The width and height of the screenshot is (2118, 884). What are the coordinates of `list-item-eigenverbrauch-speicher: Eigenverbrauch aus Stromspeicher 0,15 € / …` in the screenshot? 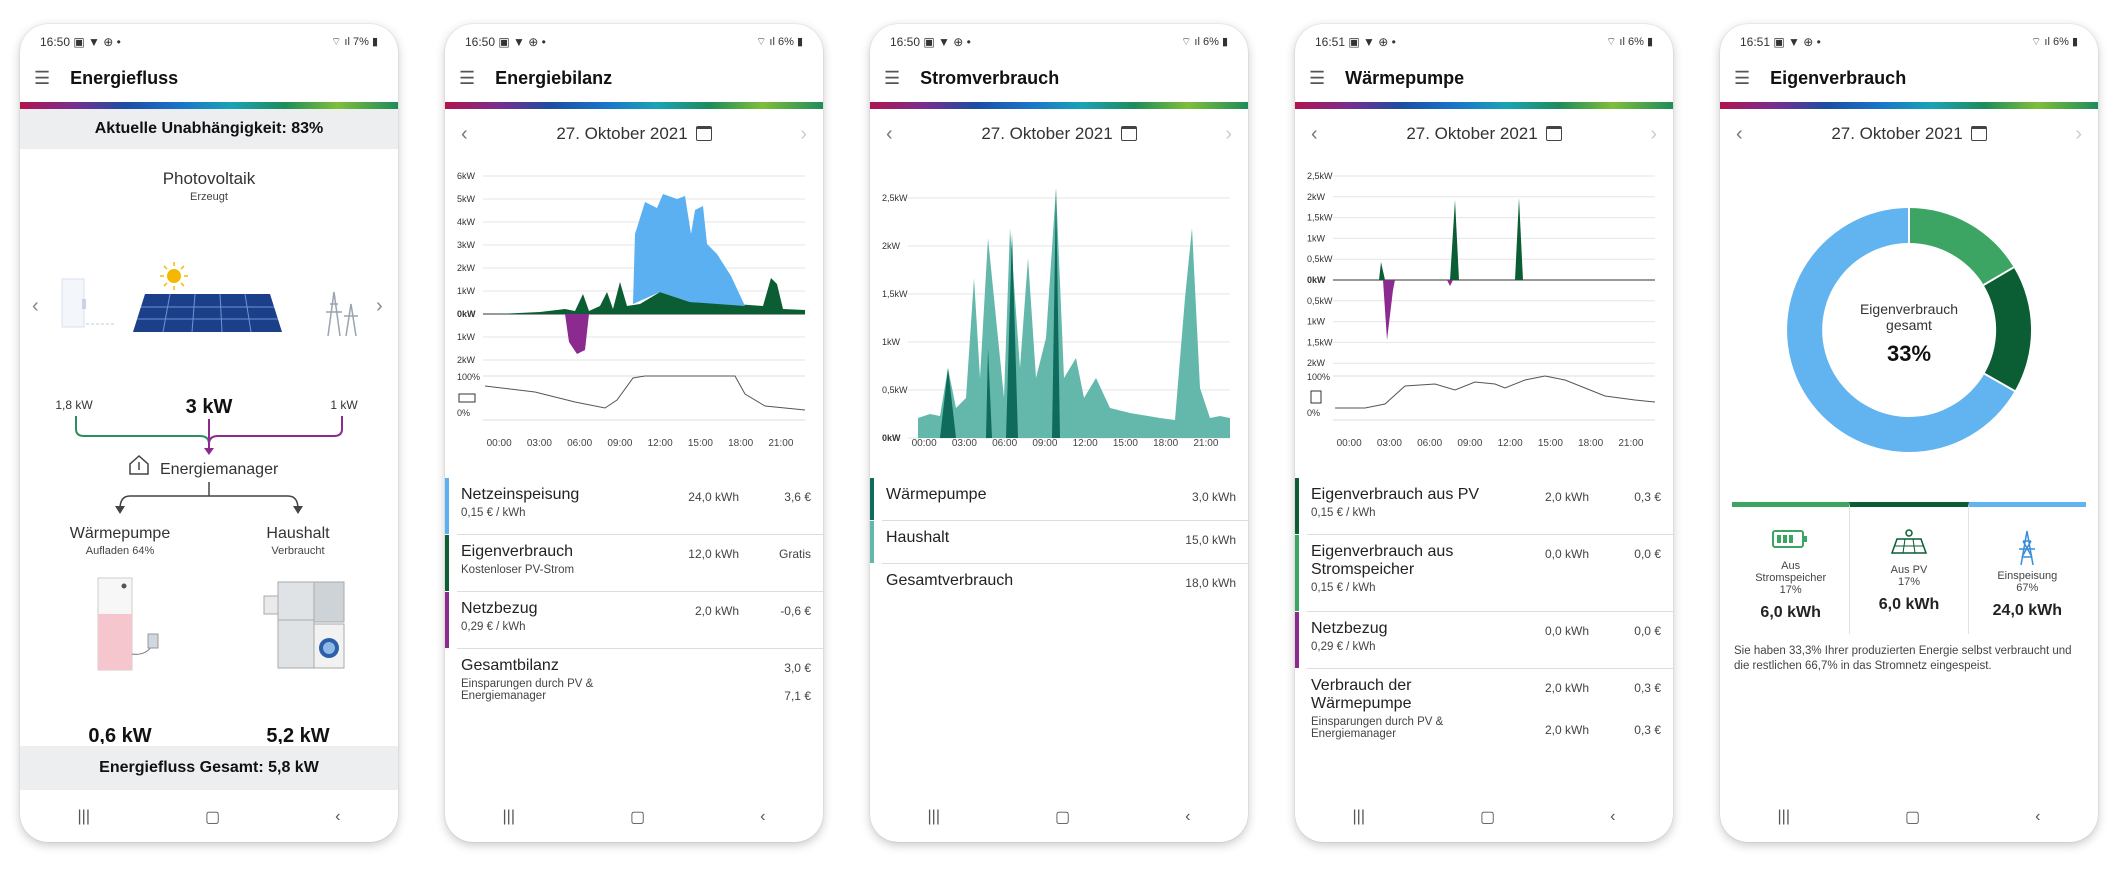 It's located at (1484, 573).